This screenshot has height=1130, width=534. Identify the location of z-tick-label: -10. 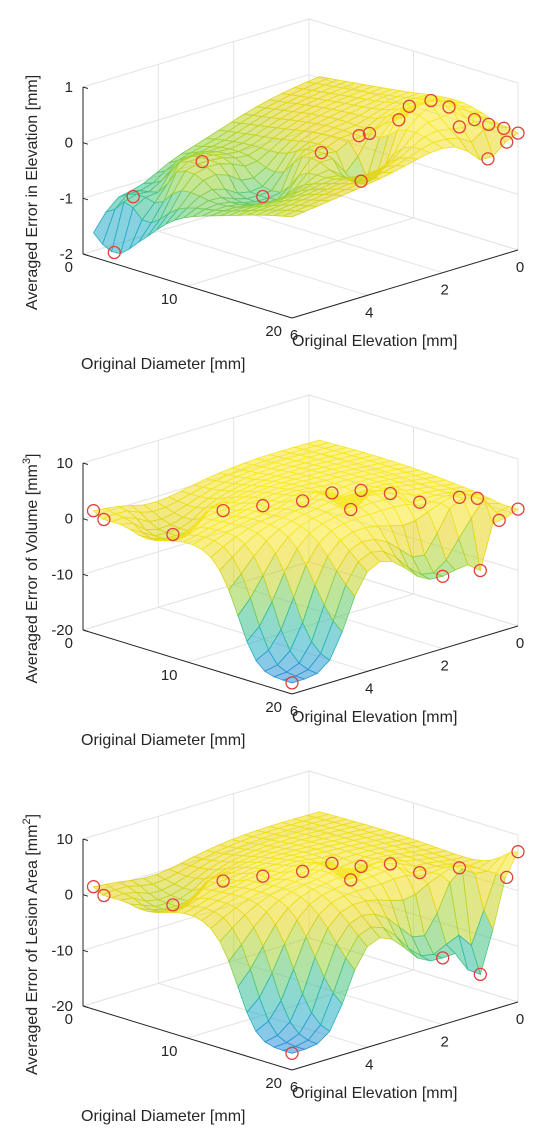
(62, 574).